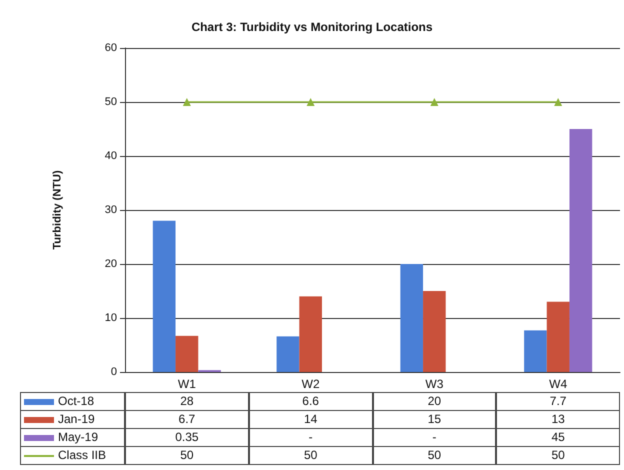 This screenshot has height=470, width=624. Describe the element at coordinates (558, 401) in the screenshot. I see `data-label: 7.7` at that location.